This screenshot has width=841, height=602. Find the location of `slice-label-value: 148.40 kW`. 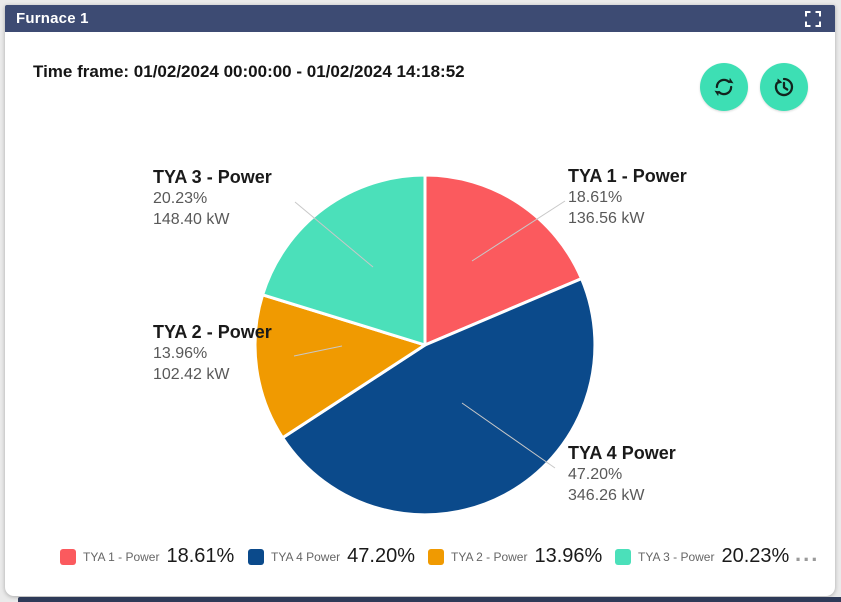

slice-label-value: 148.40 kW is located at coordinates (191, 219).